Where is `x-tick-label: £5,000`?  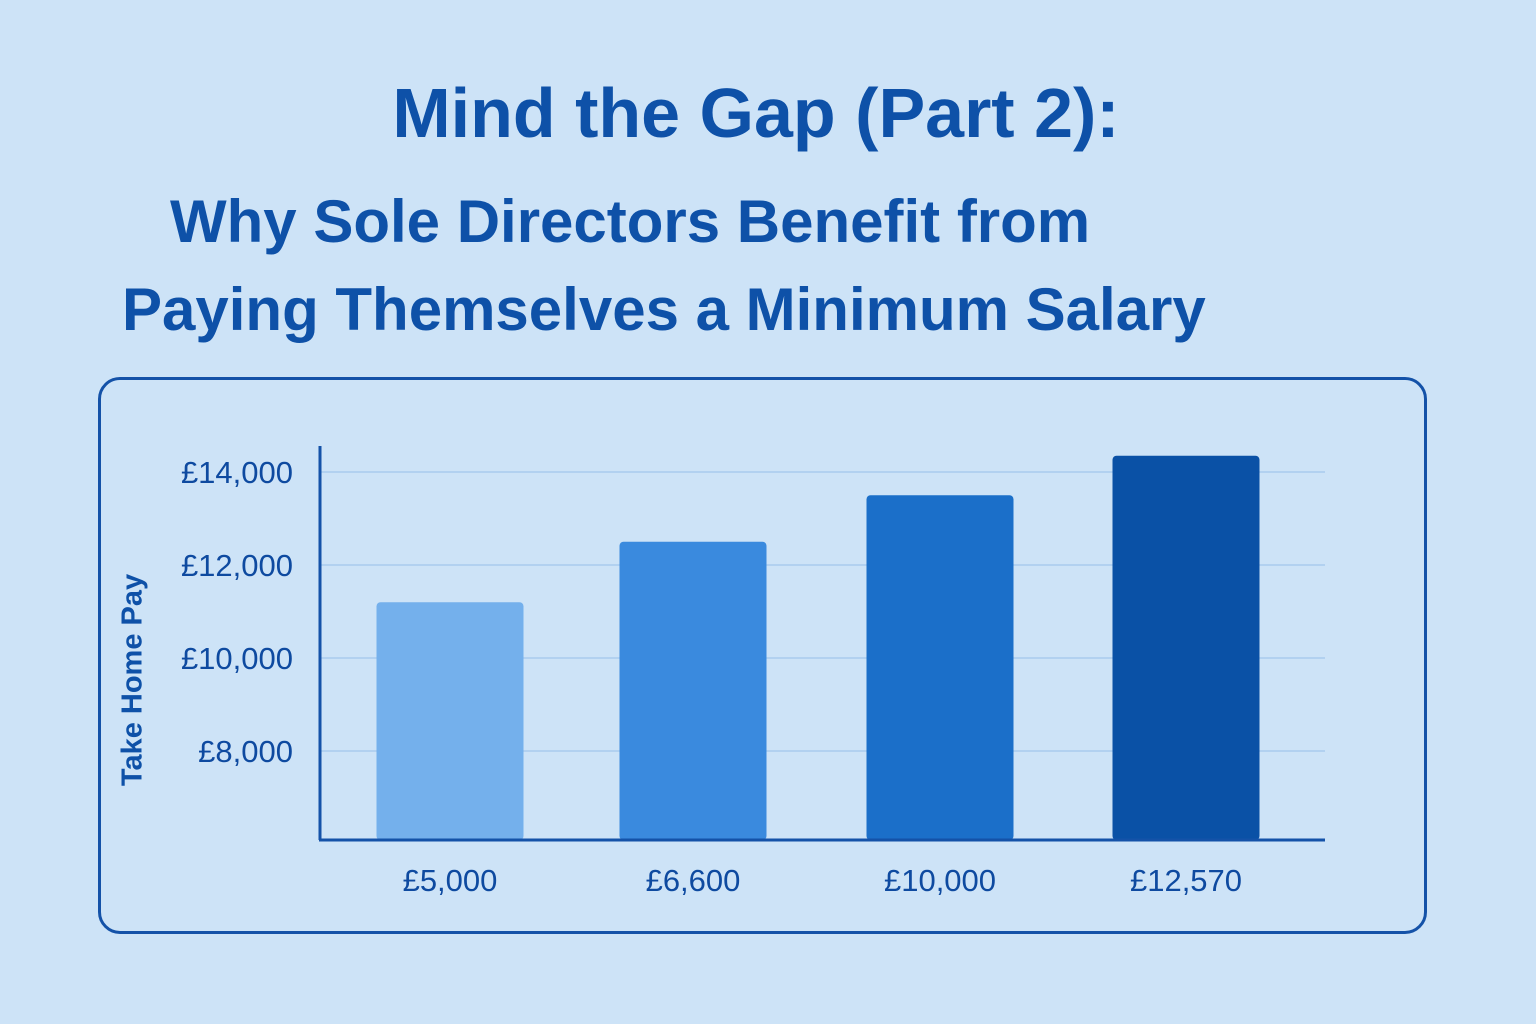
x-tick-label: £5,000 is located at coordinates (450, 880).